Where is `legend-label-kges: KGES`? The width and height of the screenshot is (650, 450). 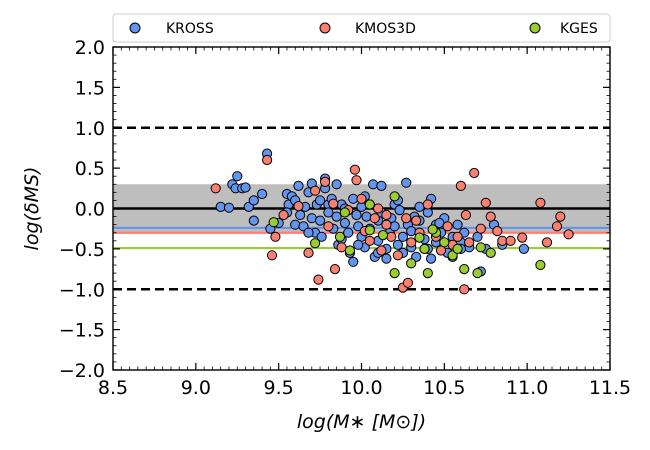 legend-label-kges: KGES is located at coordinates (579, 29).